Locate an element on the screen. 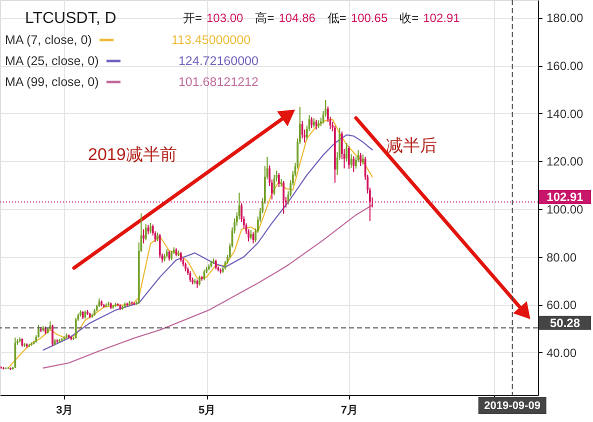  annotation: 124.72160000 is located at coordinates (218, 61).